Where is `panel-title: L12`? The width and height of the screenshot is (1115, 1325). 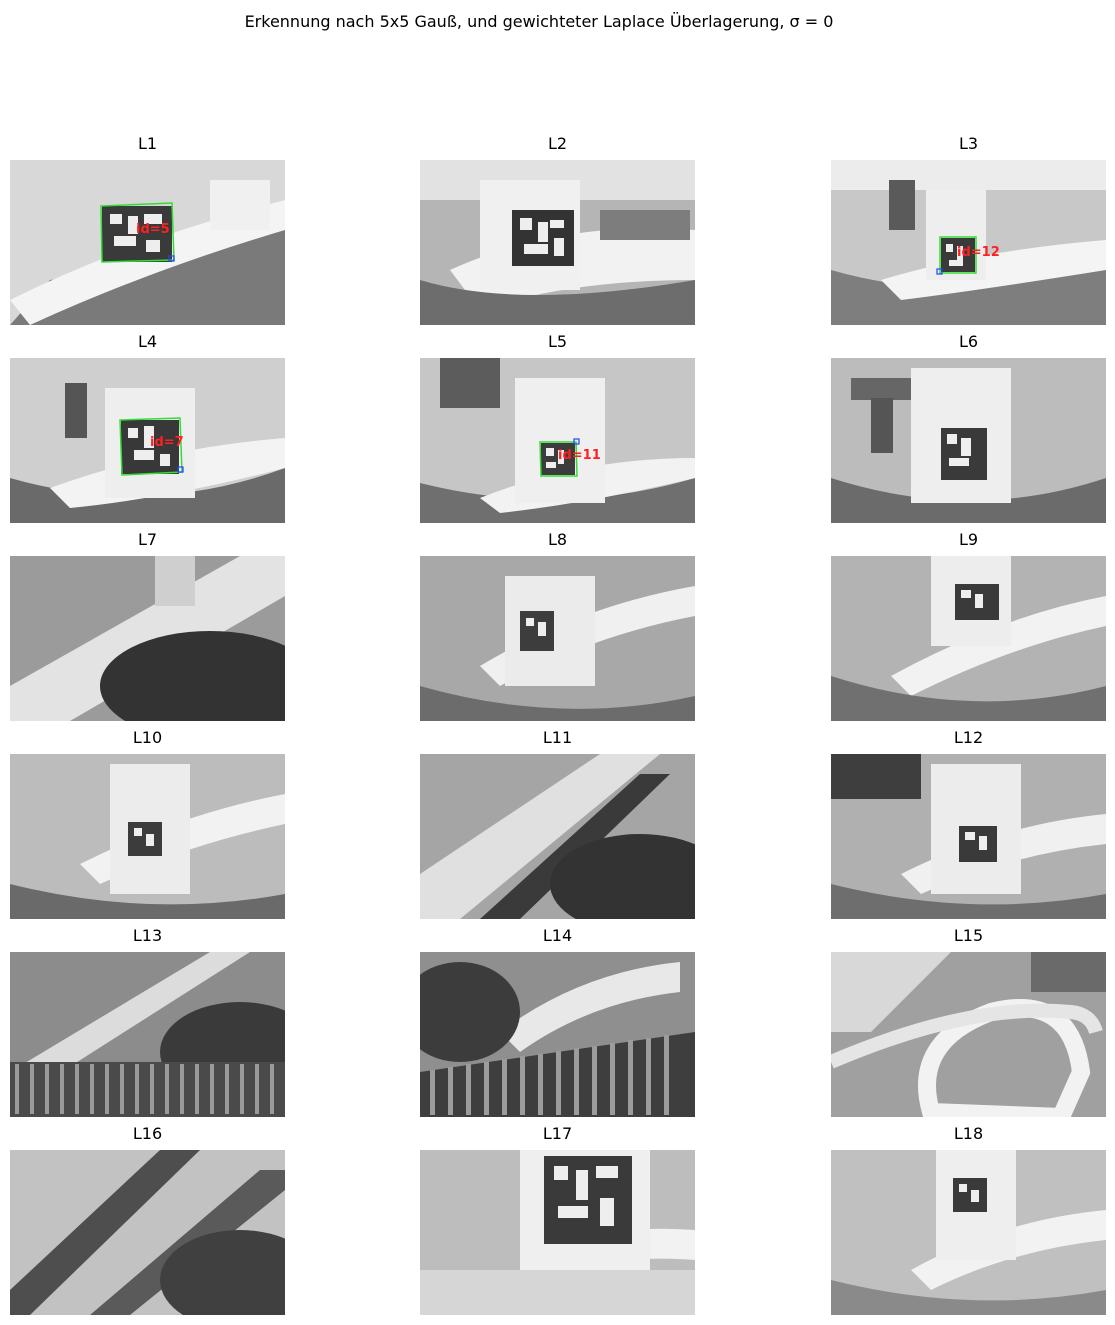 panel-title: L12 is located at coordinates (968, 737).